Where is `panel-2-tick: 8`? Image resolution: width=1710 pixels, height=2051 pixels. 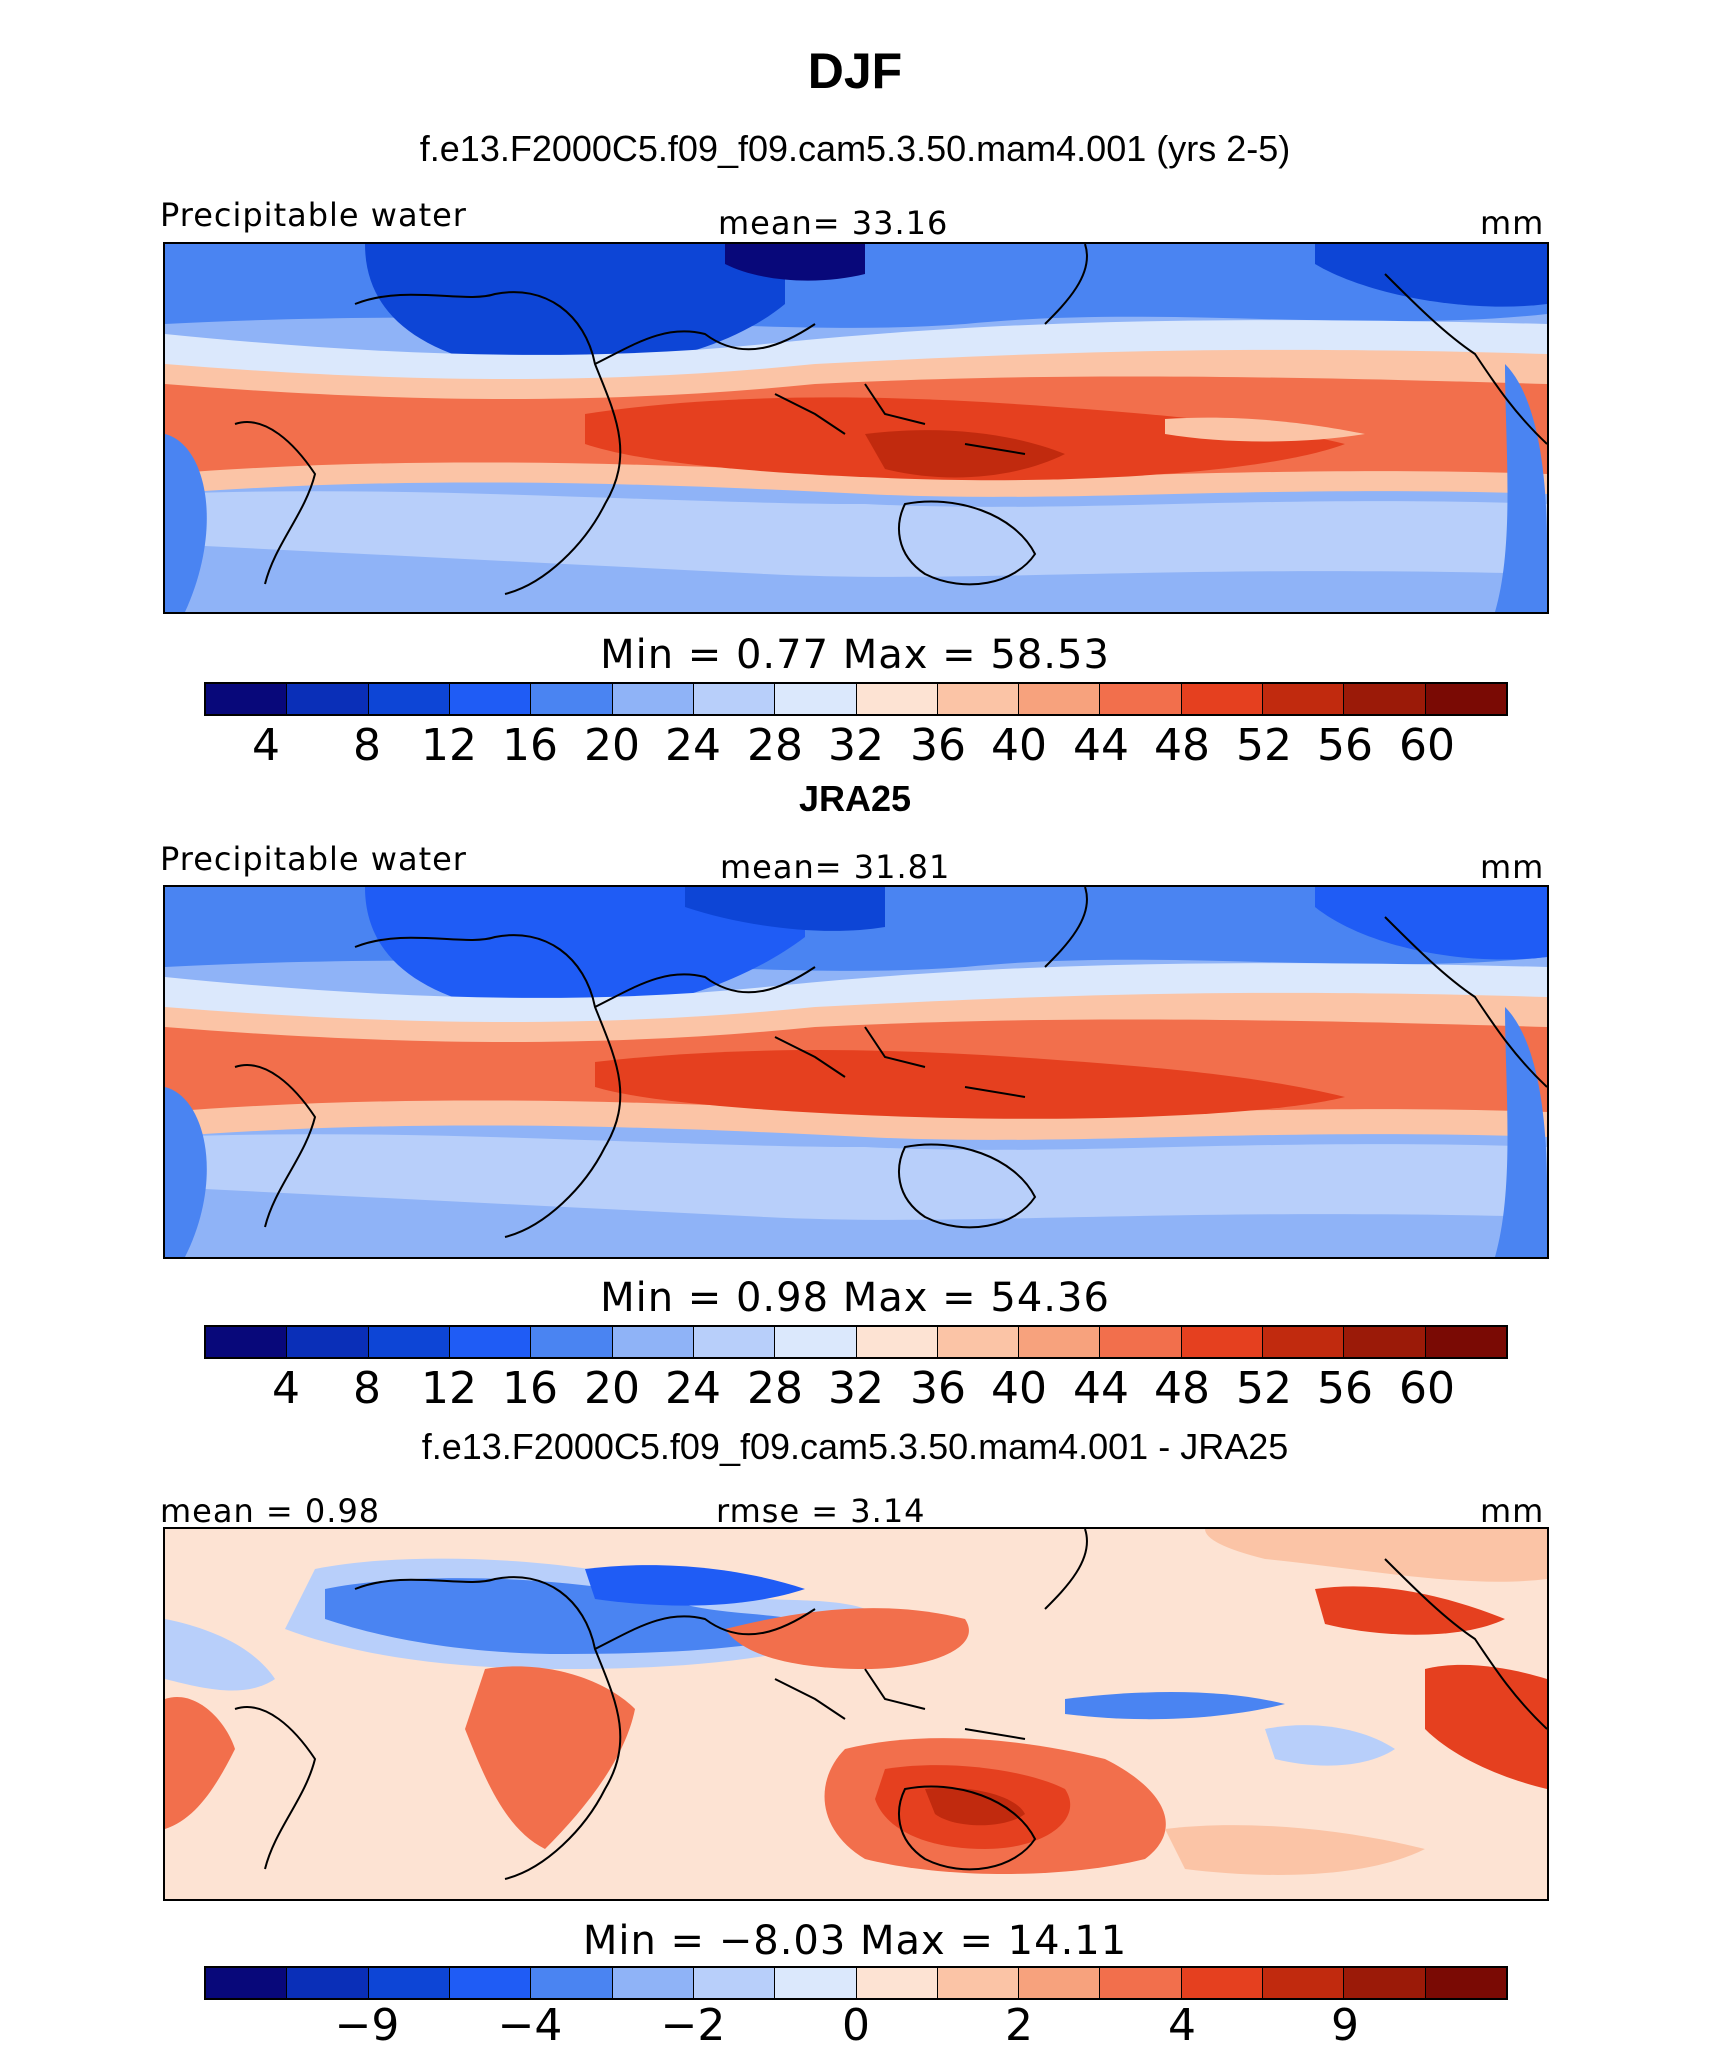
panel-2-tick: 8 is located at coordinates (367, 1388).